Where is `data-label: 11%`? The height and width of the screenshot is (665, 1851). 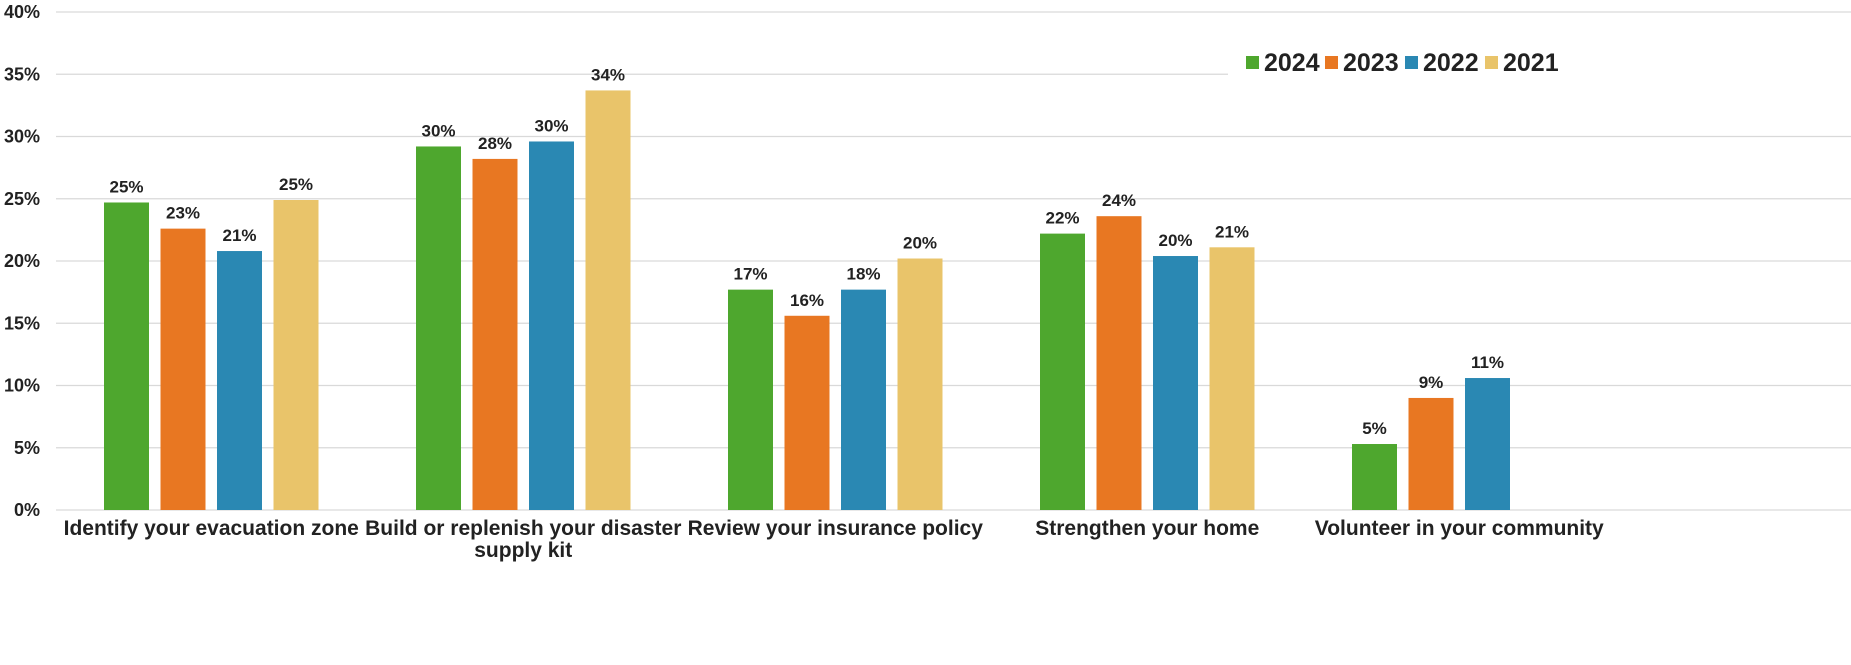 data-label: 11% is located at coordinates (1487, 362).